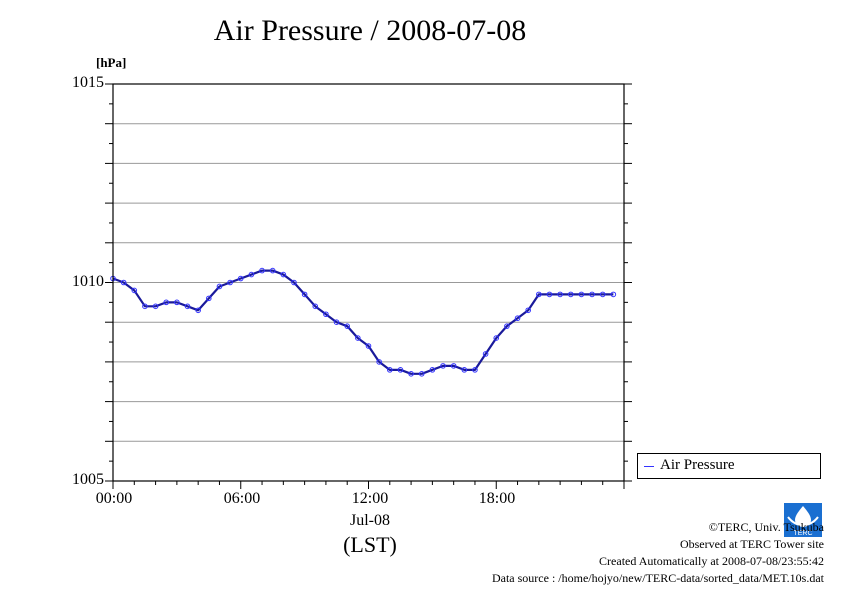 The image size is (842, 595). I want to click on credit-observed: Observed at TERC Tower site, so click(751, 544).